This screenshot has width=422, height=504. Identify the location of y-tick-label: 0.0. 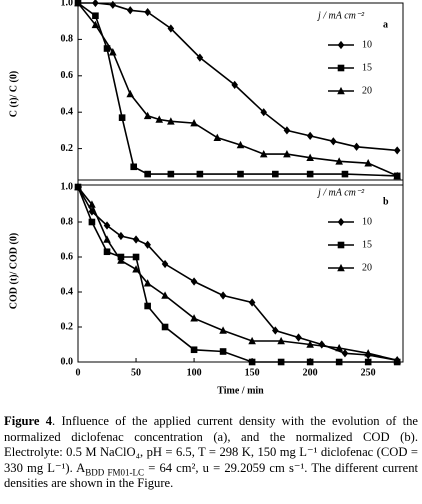
(67, 361).